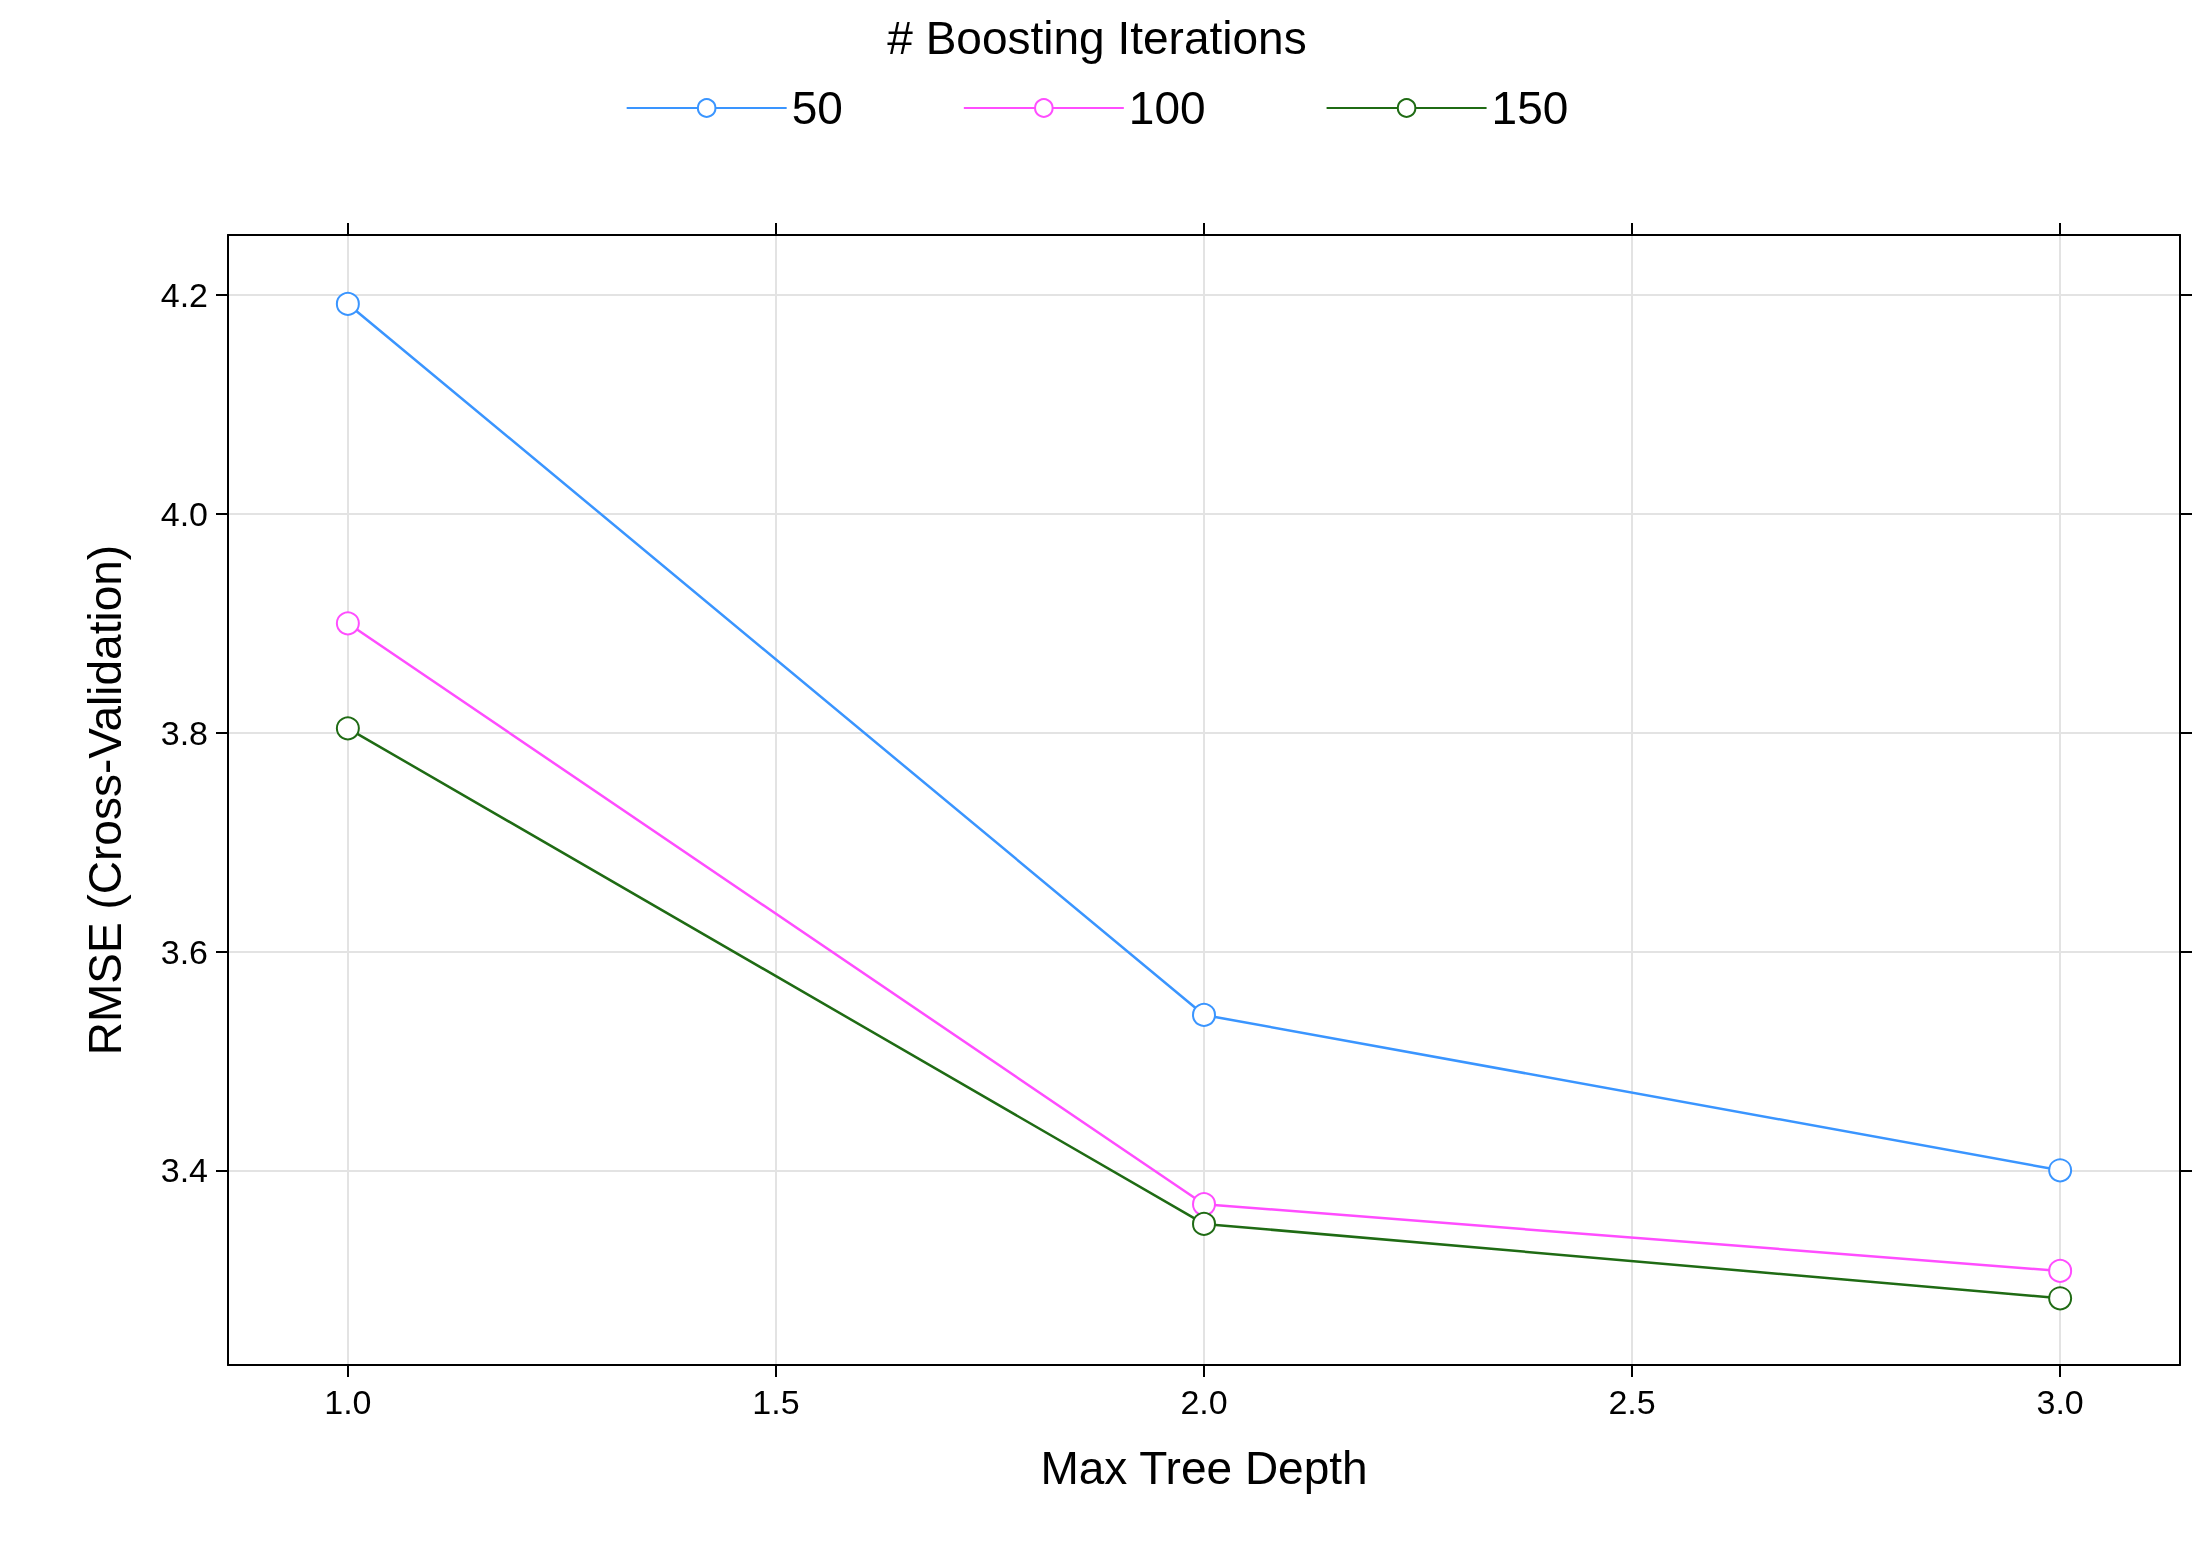 The image size is (2194, 1554). I want to click on y-tick-label: 3.6, so click(184, 951).